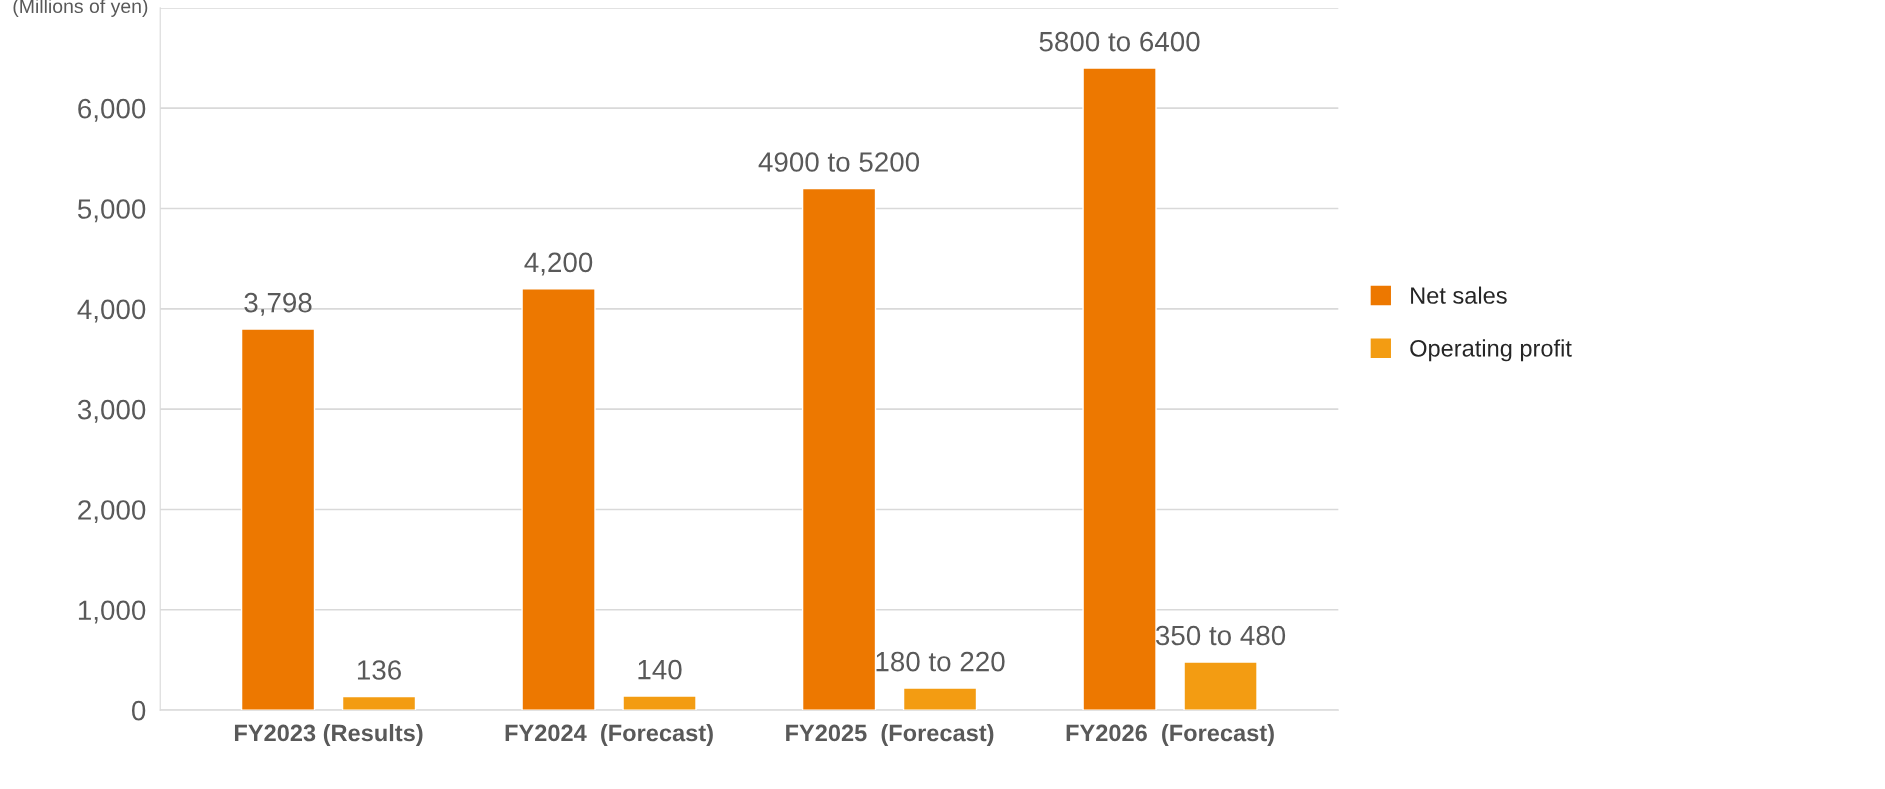  Describe the element at coordinates (111, 411) in the screenshot. I see `y-tick-label: 3,000` at that location.